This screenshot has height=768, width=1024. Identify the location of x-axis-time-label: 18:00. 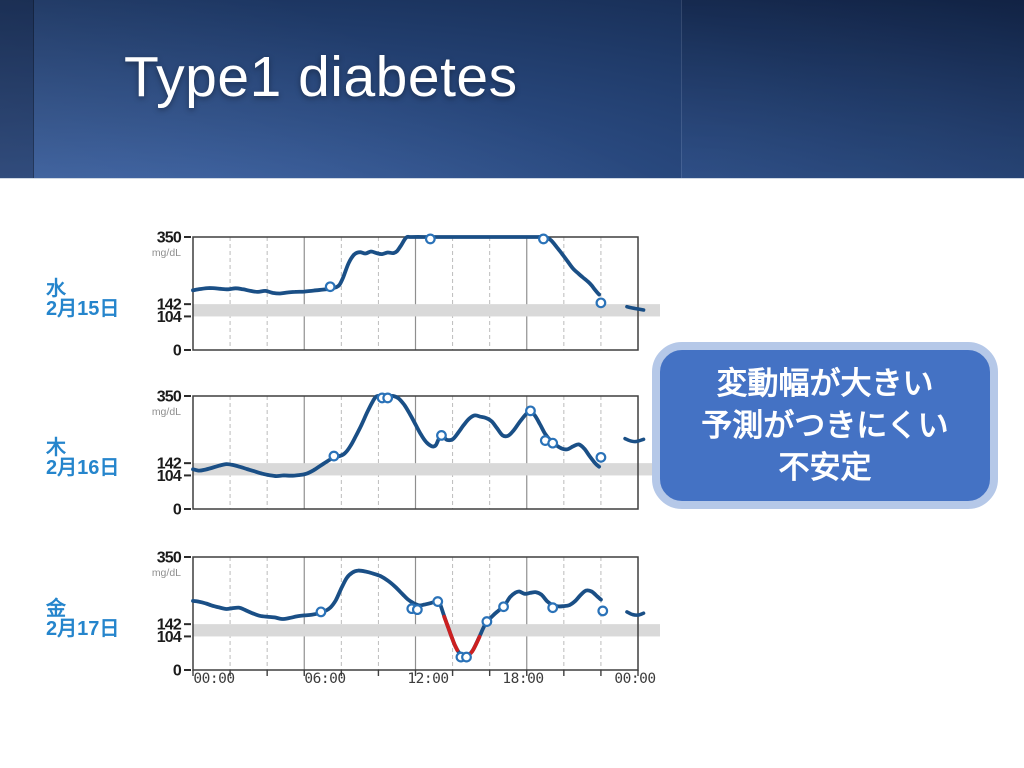
(523, 679).